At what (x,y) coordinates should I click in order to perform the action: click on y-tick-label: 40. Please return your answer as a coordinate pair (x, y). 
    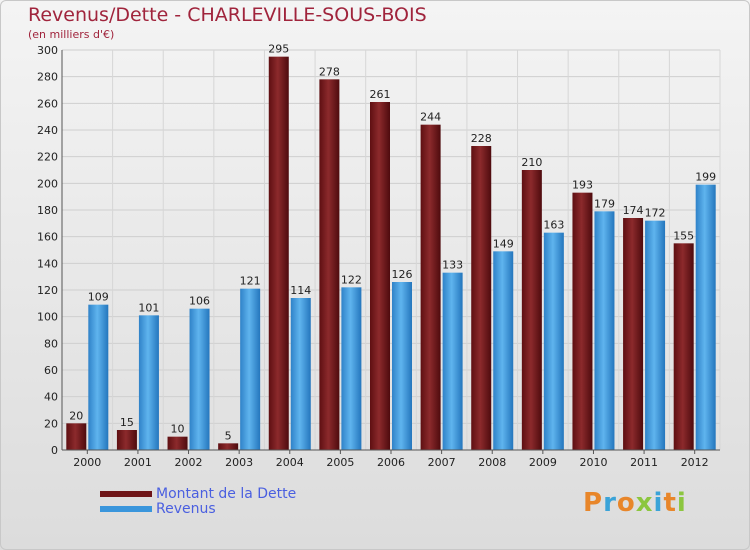
    Looking at the image, I should click on (51, 397).